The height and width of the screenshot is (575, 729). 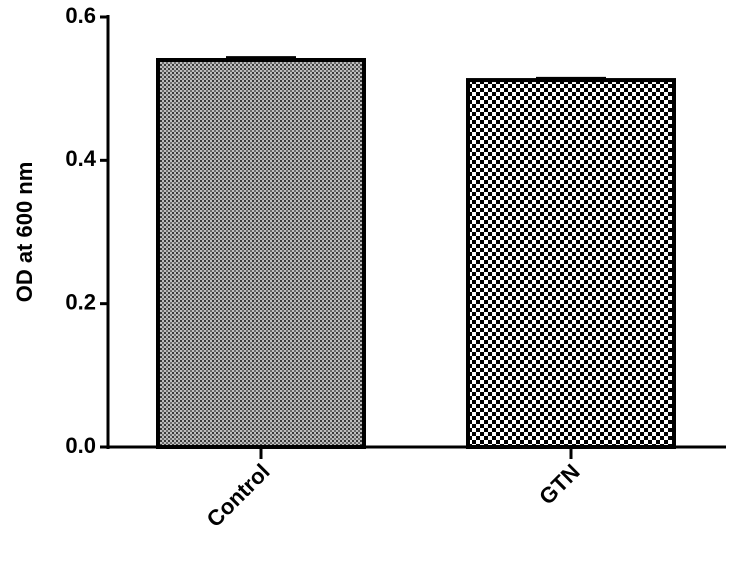 I want to click on x-tick-label: GTN, so click(x=559, y=484).